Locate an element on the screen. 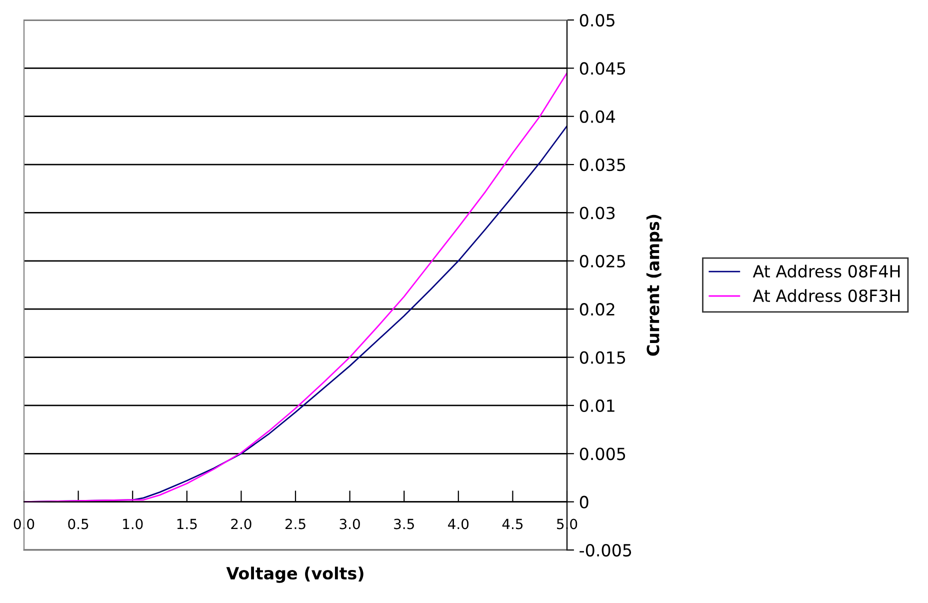 The height and width of the screenshot is (603, 928). x-tick-label: 4.0 is located at coordinates (458, 524).